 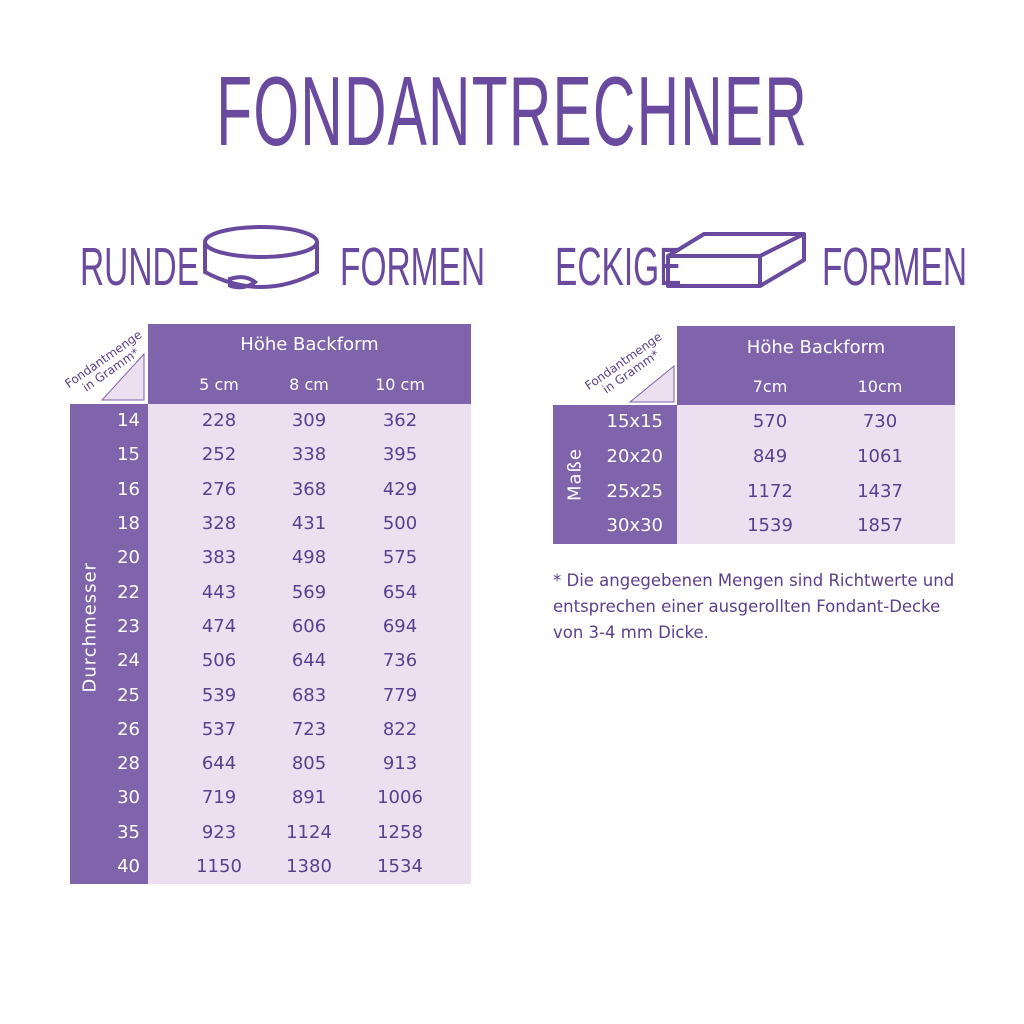 What do you see at coordinates (880, 457) in the screenshot?
I see `square-cell: 1061` at bounding box center [880, 457].